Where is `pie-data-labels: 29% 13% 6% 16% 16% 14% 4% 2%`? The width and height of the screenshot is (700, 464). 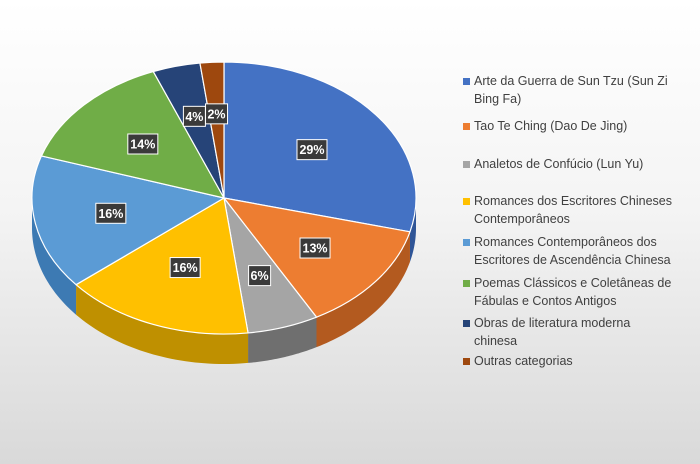
pie-data-labels: 29% 13% 6% 16% 16% 14% 4% 2% is located at coordinates (213, 195).